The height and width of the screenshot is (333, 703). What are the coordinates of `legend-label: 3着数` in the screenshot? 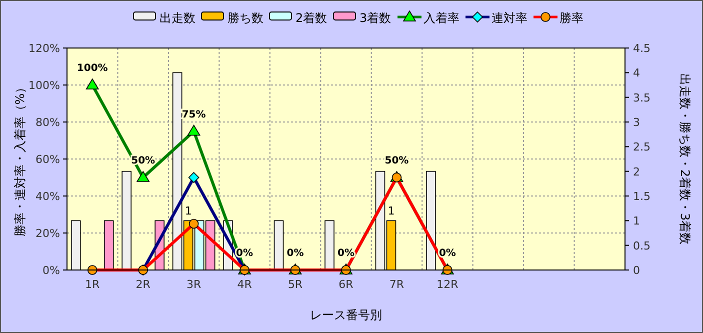 It's located at (376, 18).